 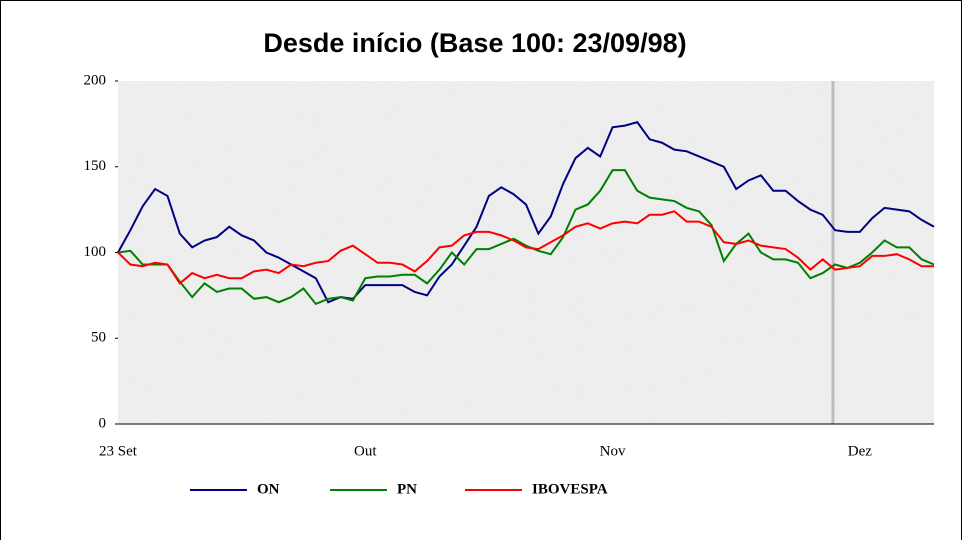 I want to click on legend-label: ON, so click(x=268, y=489).